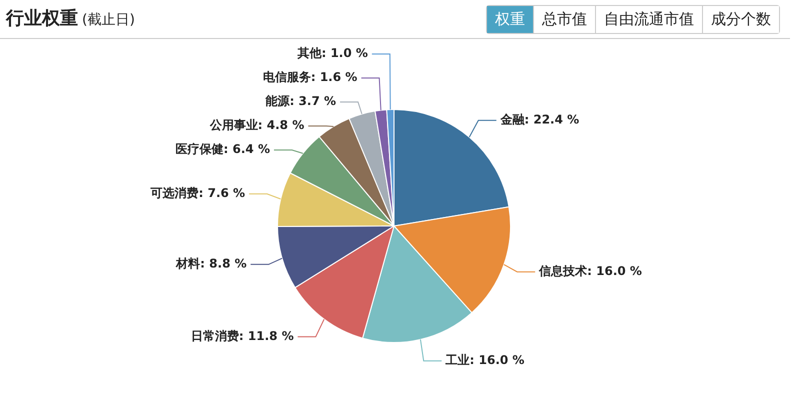  What do you see at coordinates (539, 119) in the screenshot?
I see `slice-label: 金融: 22.4 %` at bounding box center [539, 119].